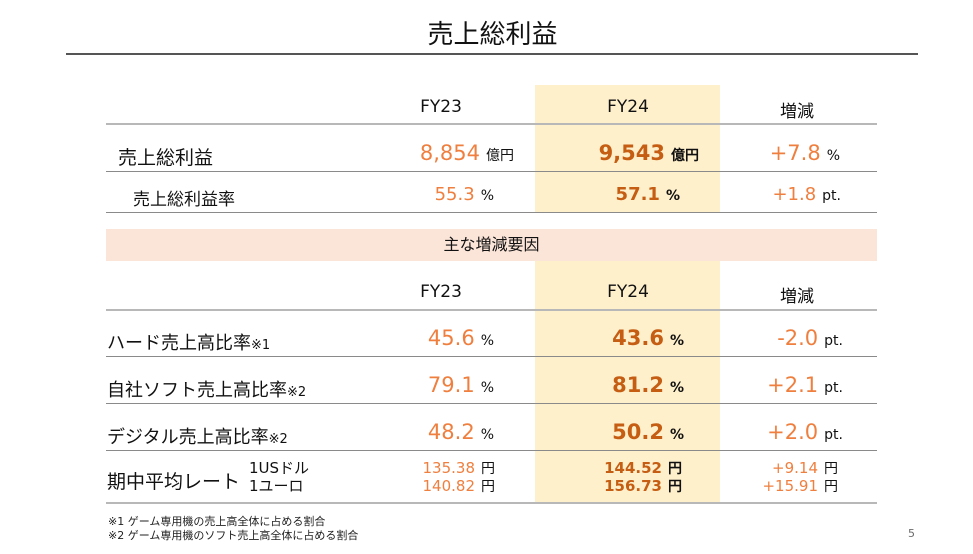 This screenshot has height=554, width=973. Describe the element at coordinates (184, 200) in the screenshot. I see `row-label: 売上総利益率` at that location.